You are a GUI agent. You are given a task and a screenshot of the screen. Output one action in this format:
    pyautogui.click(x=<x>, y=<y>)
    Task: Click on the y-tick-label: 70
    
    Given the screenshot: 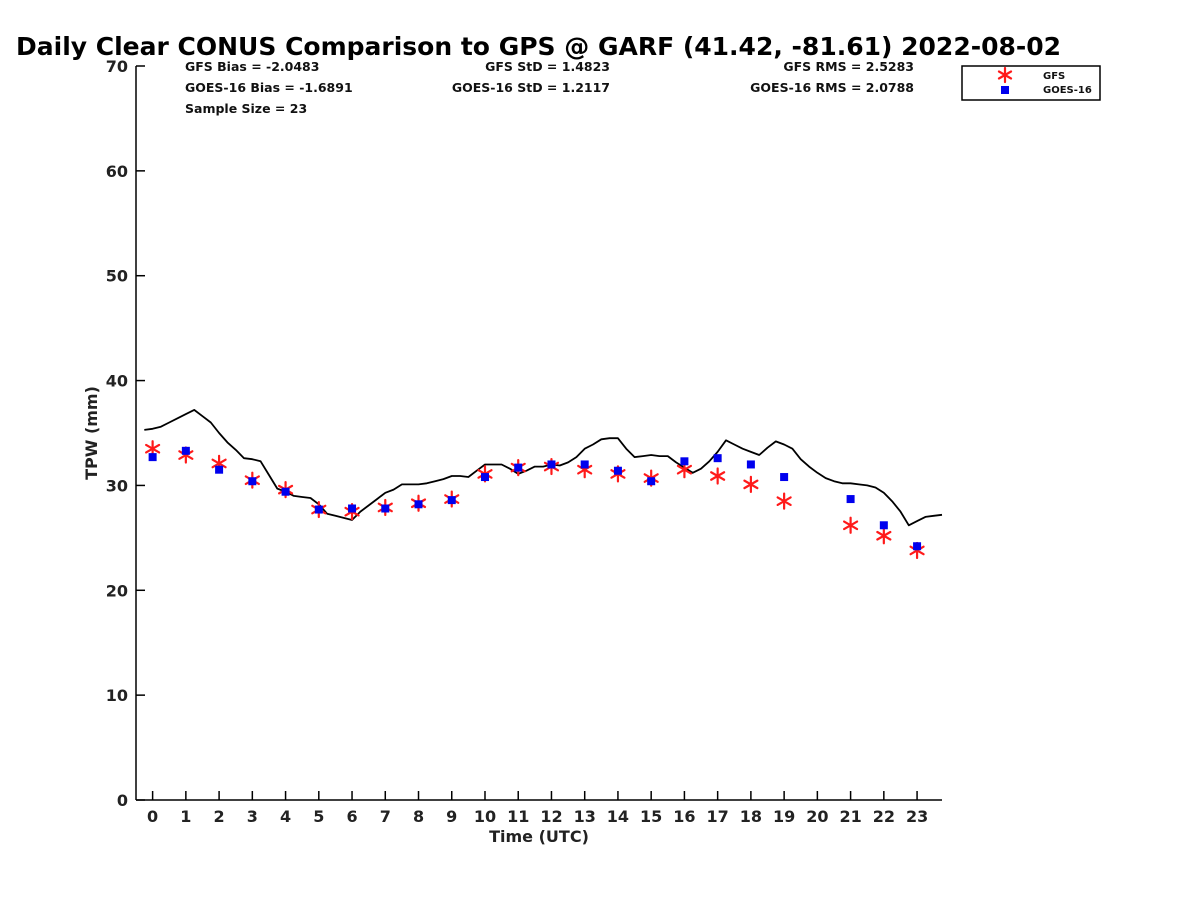 What is the action you would take?
    pyautogui.click(x=117, y=66)
    